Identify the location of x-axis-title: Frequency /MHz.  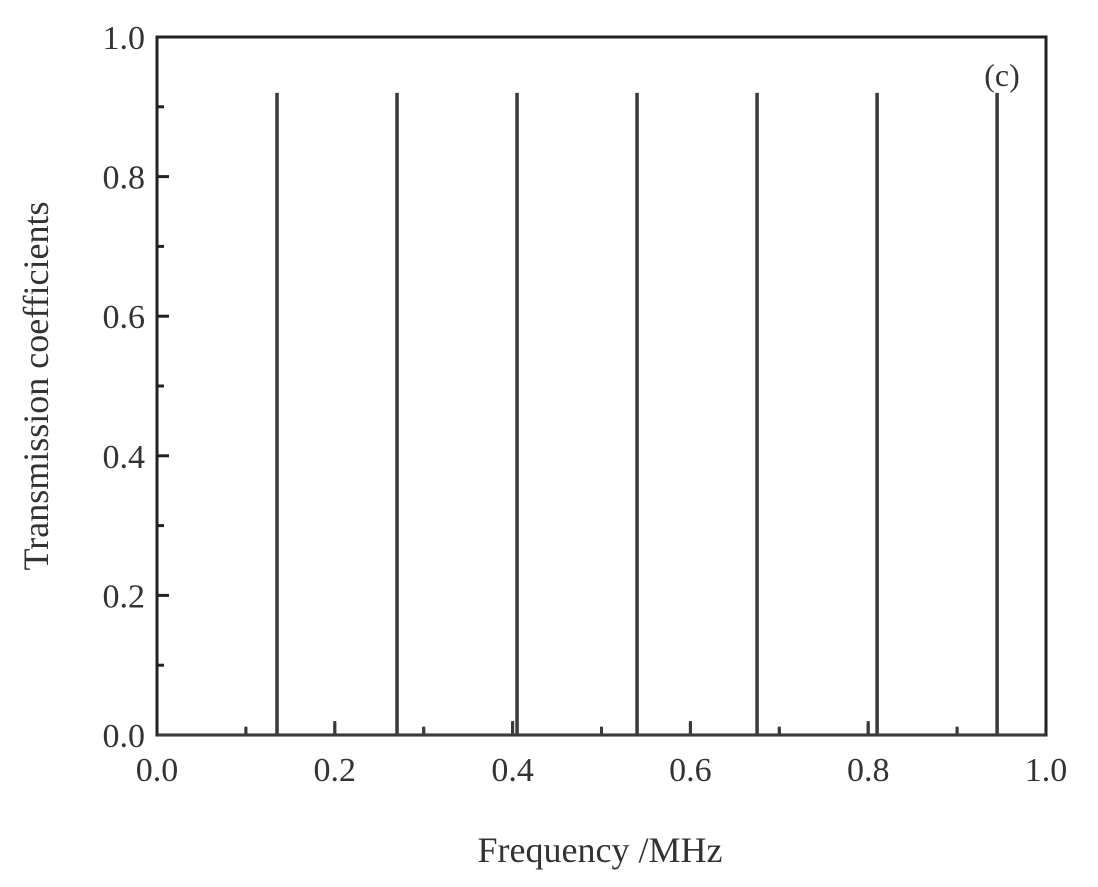
(600, 850).